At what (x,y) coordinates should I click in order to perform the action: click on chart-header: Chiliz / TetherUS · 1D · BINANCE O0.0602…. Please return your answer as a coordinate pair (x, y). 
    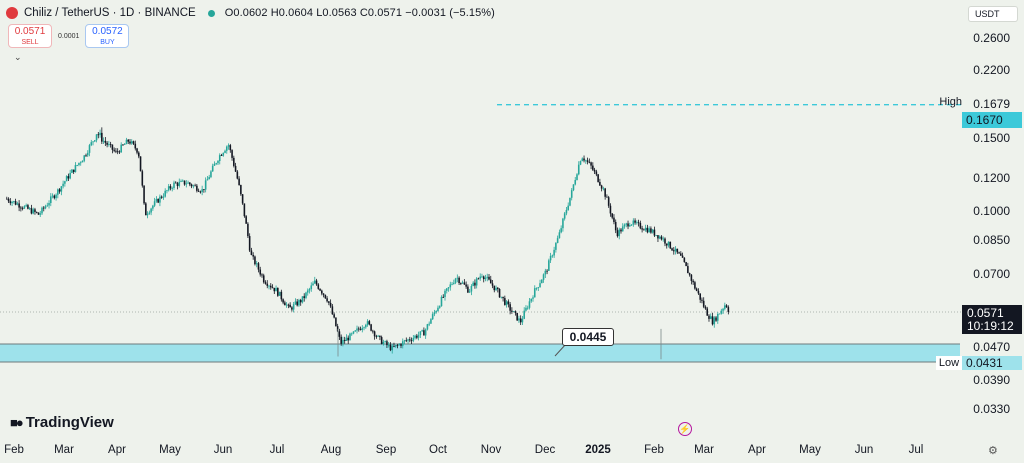
    Looking at the image, I should click on (250, 13).